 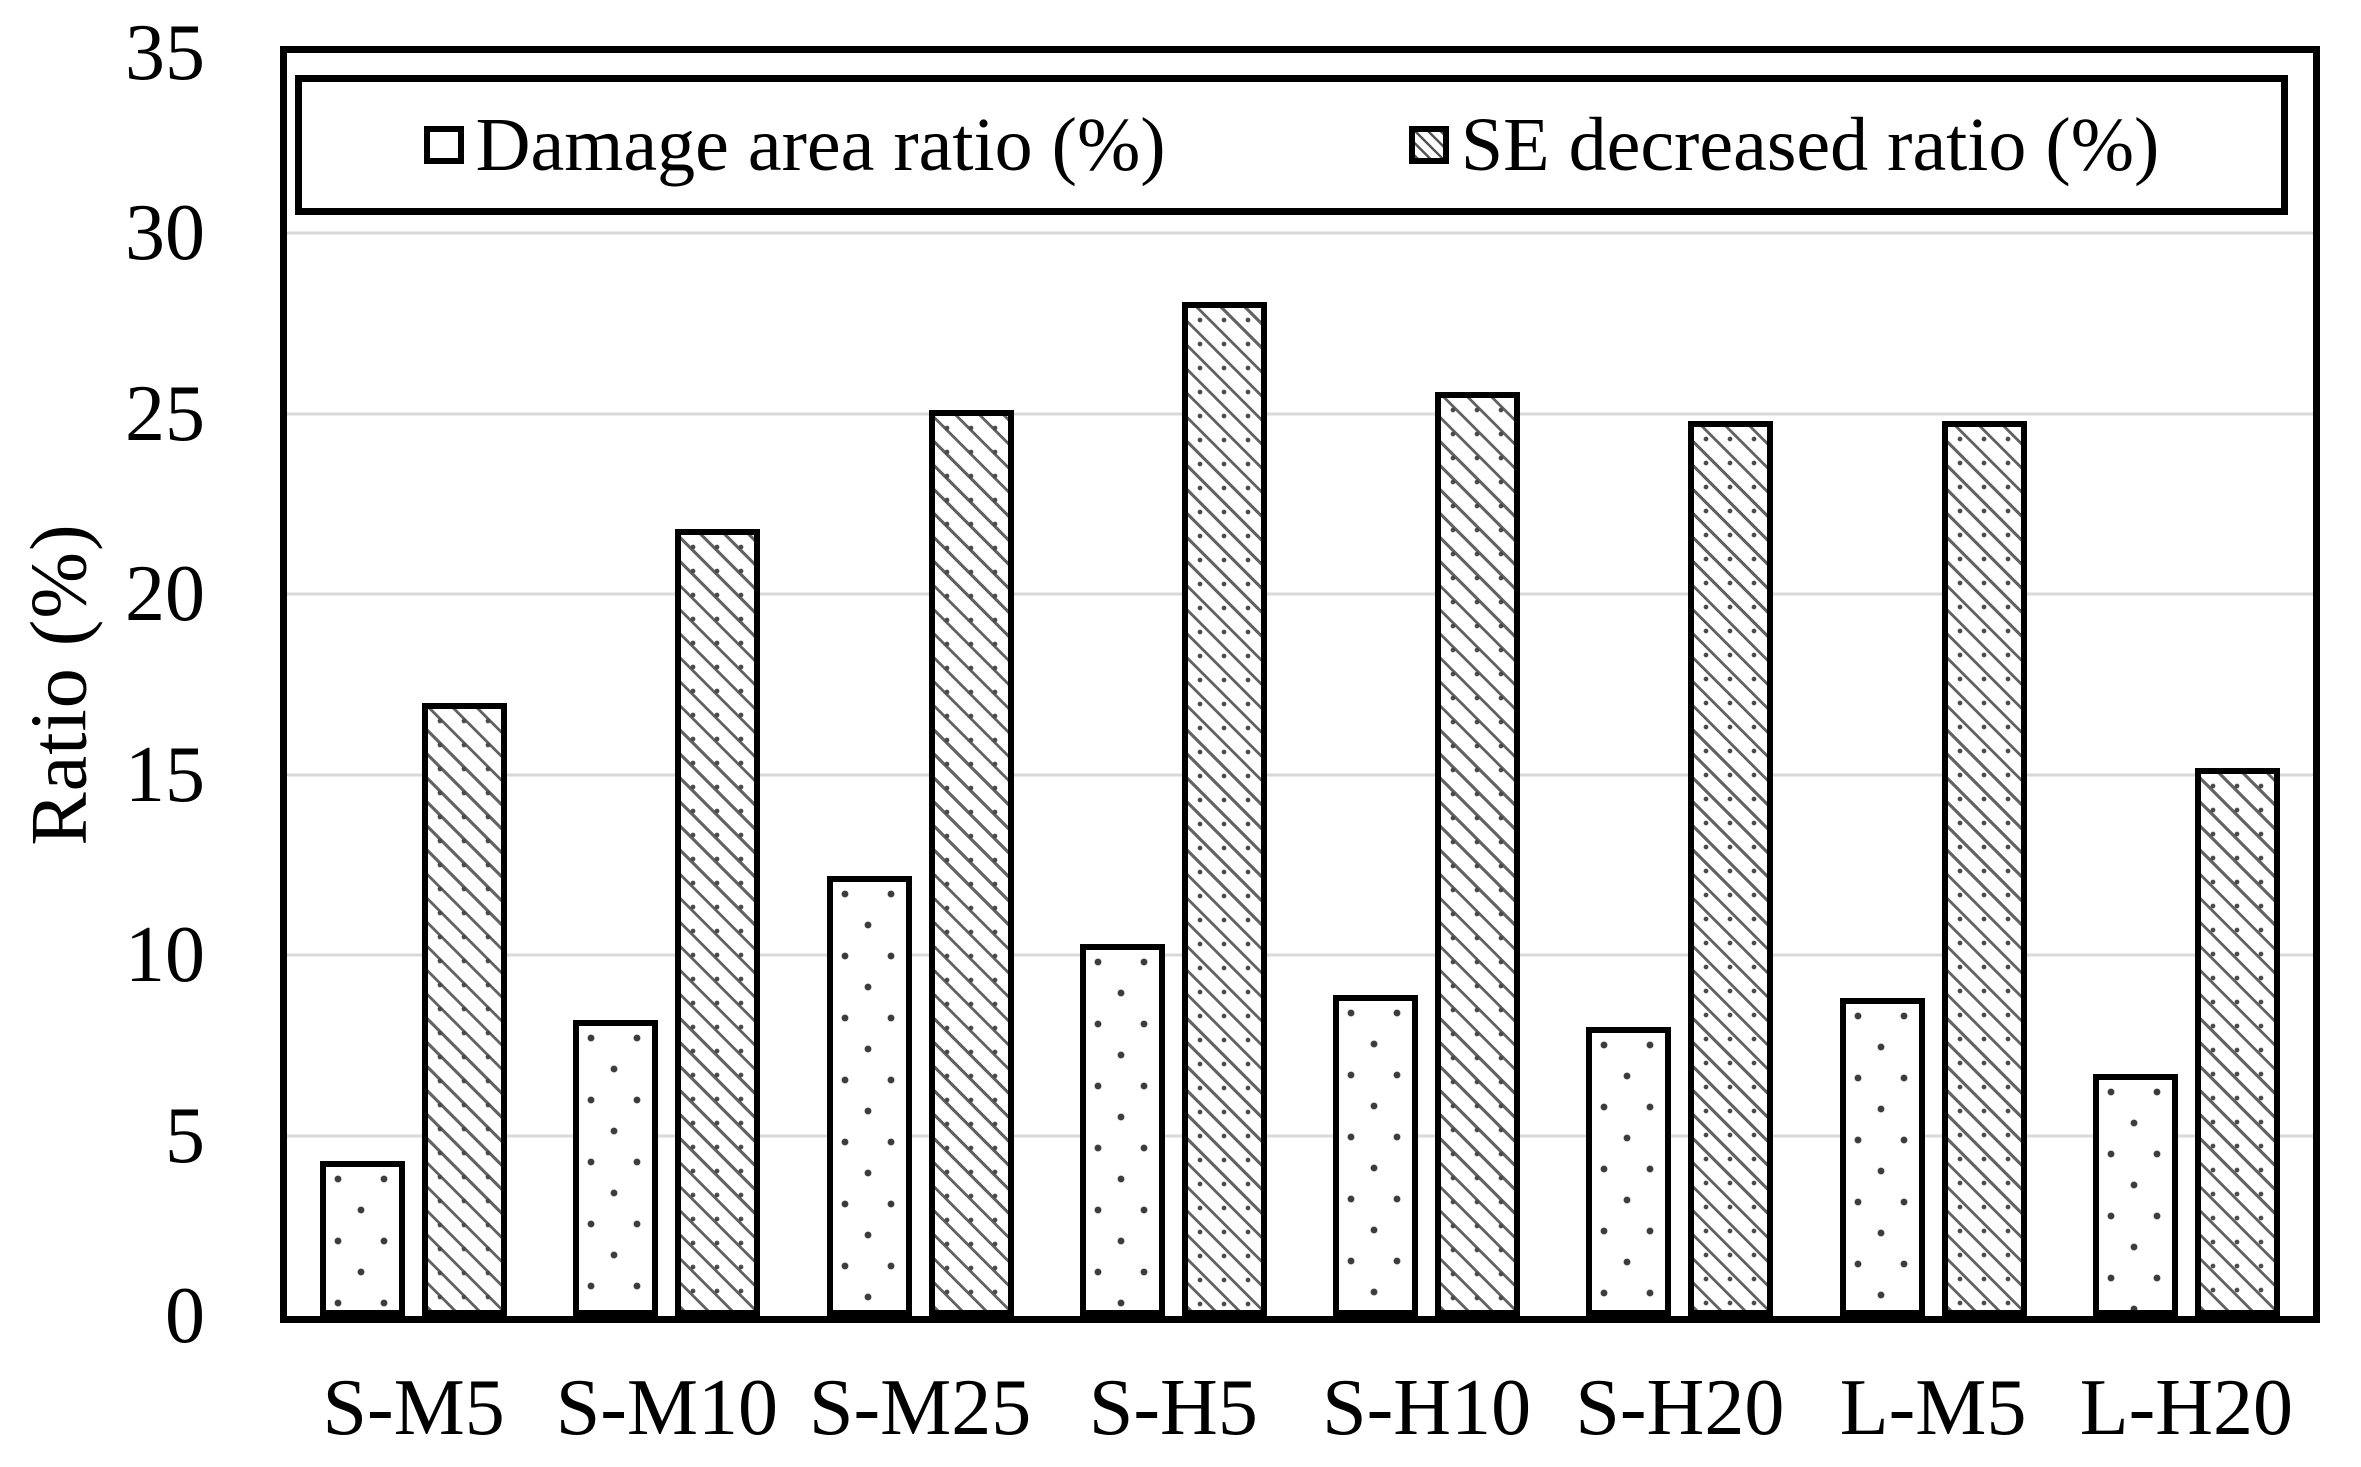 What do you see at coordinates (1426, 684) in the screenshot?
I see `bar-group-s-h10` at bounding box center [1426, 684].